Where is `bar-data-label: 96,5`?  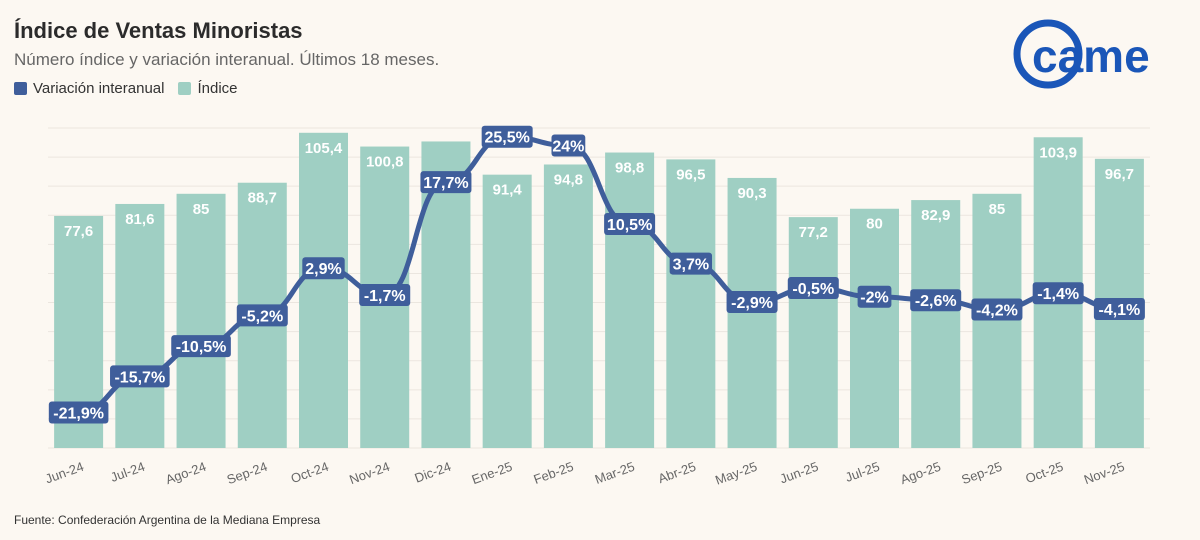 bar-data-label: 96,5 is located at coordinates (690, 174).